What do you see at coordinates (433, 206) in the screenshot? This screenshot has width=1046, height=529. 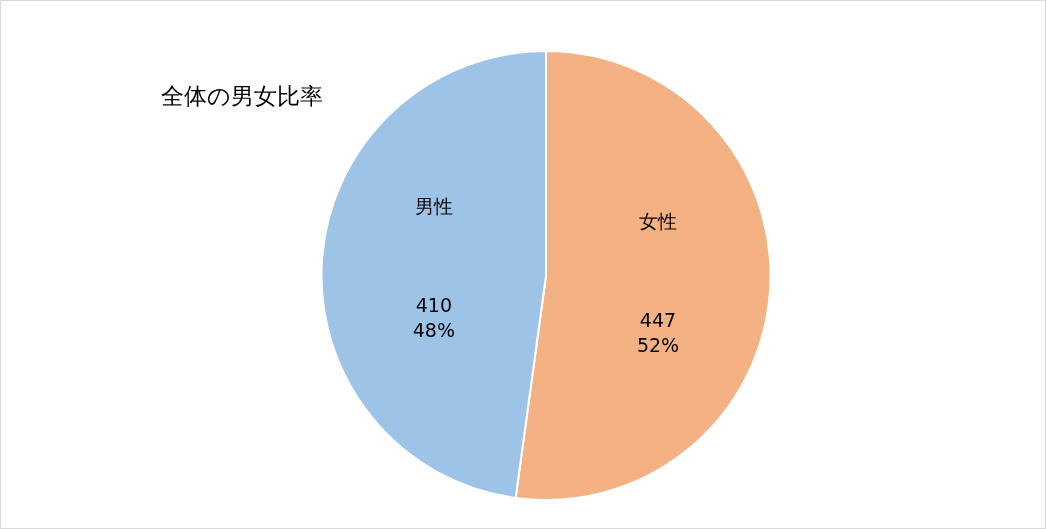 I see `slice-label: 男性` at bounding box center [433, 206].